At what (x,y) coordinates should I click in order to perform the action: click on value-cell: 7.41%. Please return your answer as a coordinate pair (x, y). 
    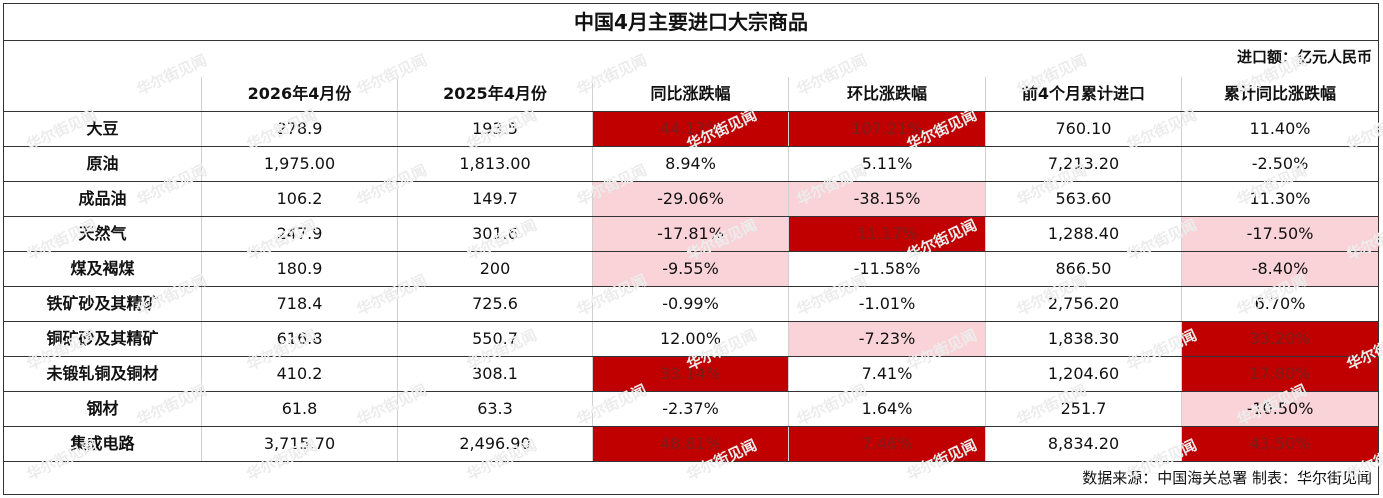
    Looking at the image, I should click on (887, 374).